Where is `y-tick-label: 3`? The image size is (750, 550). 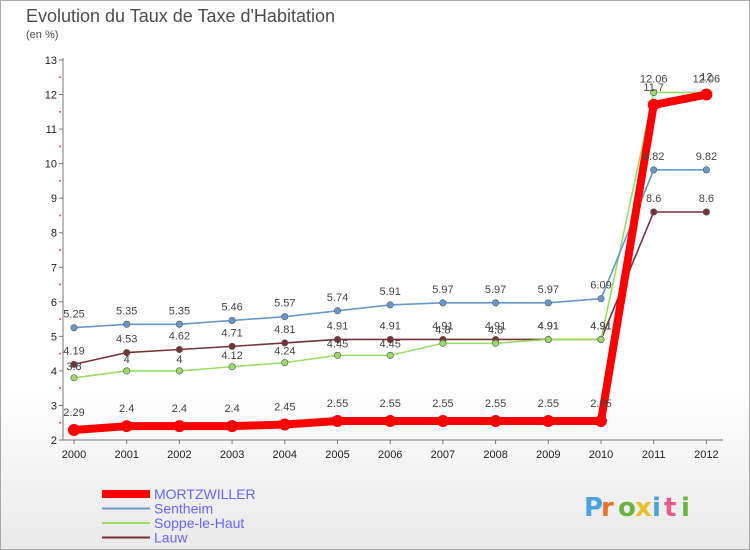
y-tick-label: 3 is located at coordinates (54, 406).